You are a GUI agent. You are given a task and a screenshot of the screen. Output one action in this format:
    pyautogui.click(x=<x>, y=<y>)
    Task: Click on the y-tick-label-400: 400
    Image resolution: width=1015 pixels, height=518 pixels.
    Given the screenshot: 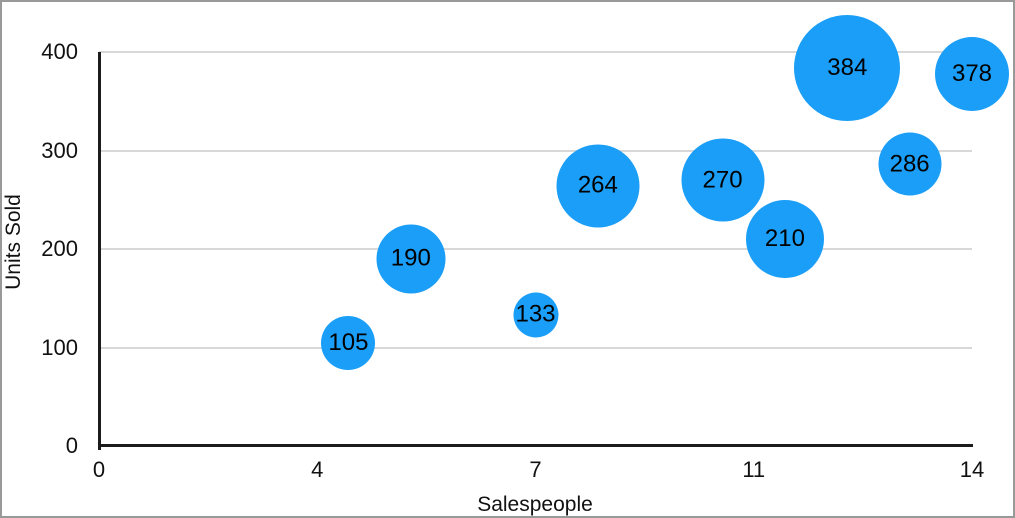 What is the action you would take?
    pyautogui.click(x=59, y=51)
    